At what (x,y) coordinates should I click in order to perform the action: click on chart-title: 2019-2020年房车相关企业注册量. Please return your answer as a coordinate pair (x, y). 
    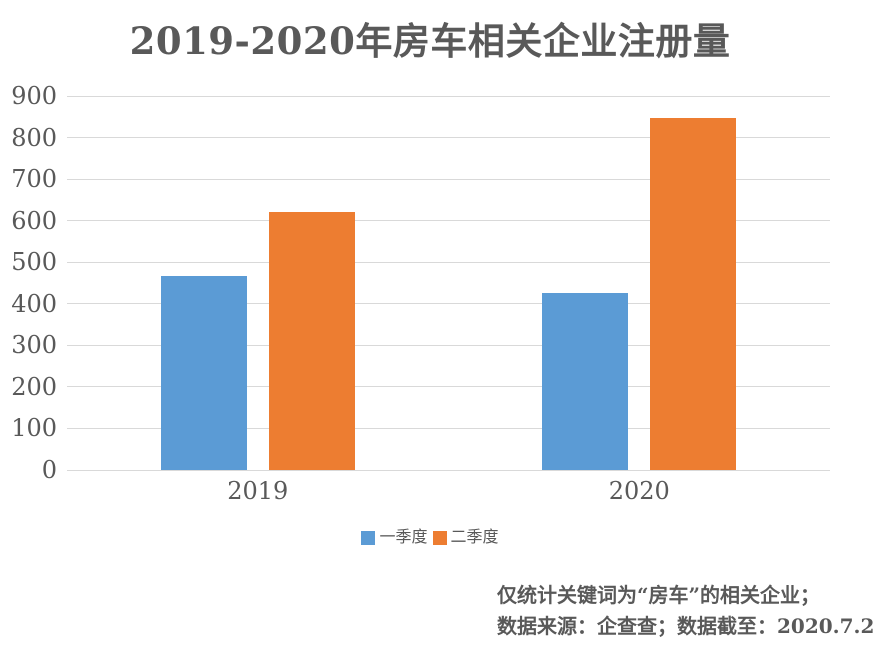
    Looking at the image, I should click on (430, 41).